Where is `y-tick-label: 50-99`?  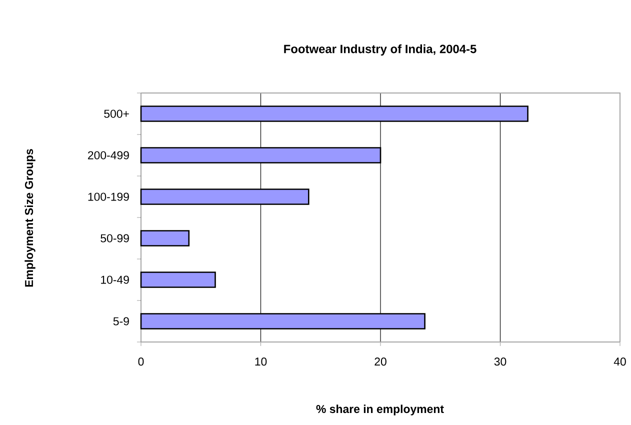
y-tick-label: 50-99 is located at coordinates (114, 238).